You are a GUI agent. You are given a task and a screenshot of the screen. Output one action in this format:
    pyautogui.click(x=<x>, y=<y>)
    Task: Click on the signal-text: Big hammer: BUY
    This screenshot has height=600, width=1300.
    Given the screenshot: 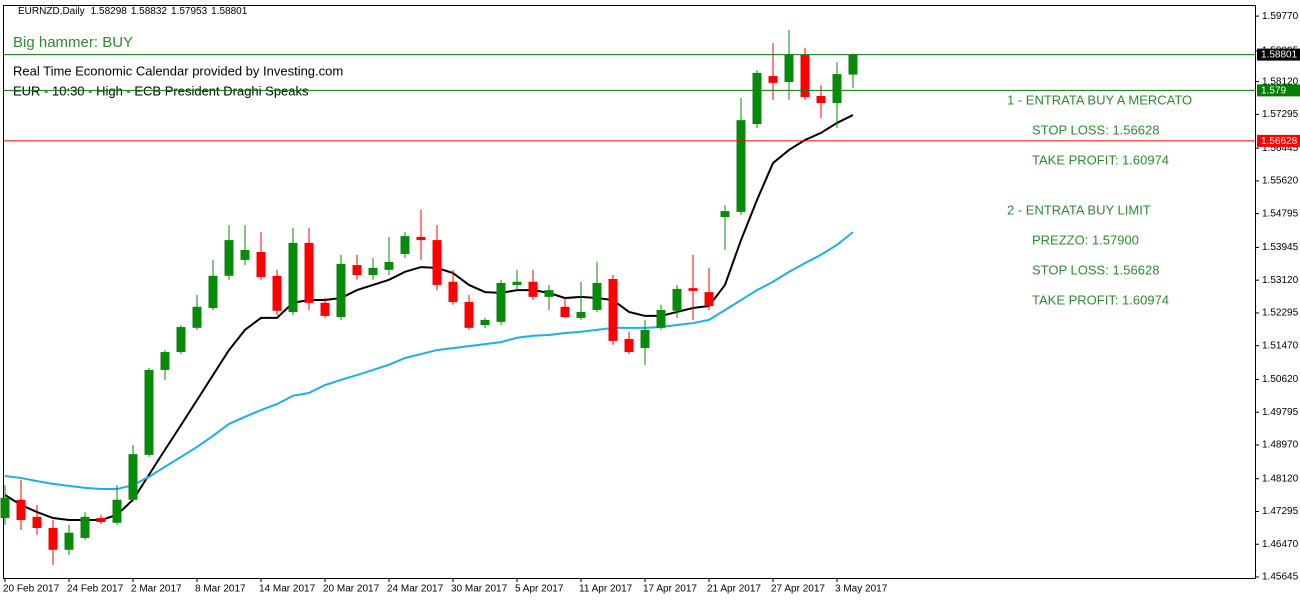 What is the action you would take?
    pyautogui.click(x=73, y=42)
    